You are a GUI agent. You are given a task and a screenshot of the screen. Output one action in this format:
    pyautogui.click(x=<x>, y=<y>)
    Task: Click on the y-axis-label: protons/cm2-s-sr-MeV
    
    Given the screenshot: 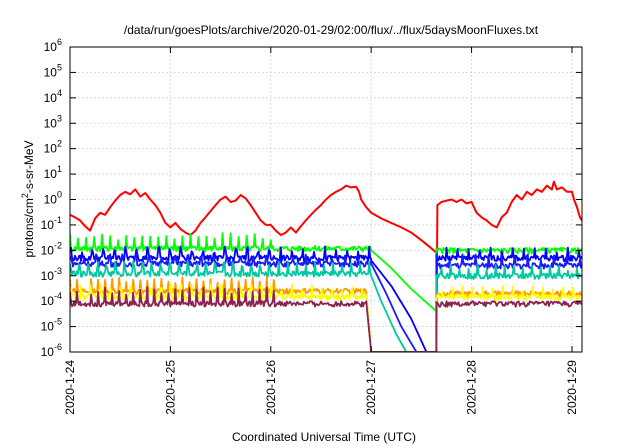 What is the action you would take?
    pyautogui.click(x=28, y=198)
    